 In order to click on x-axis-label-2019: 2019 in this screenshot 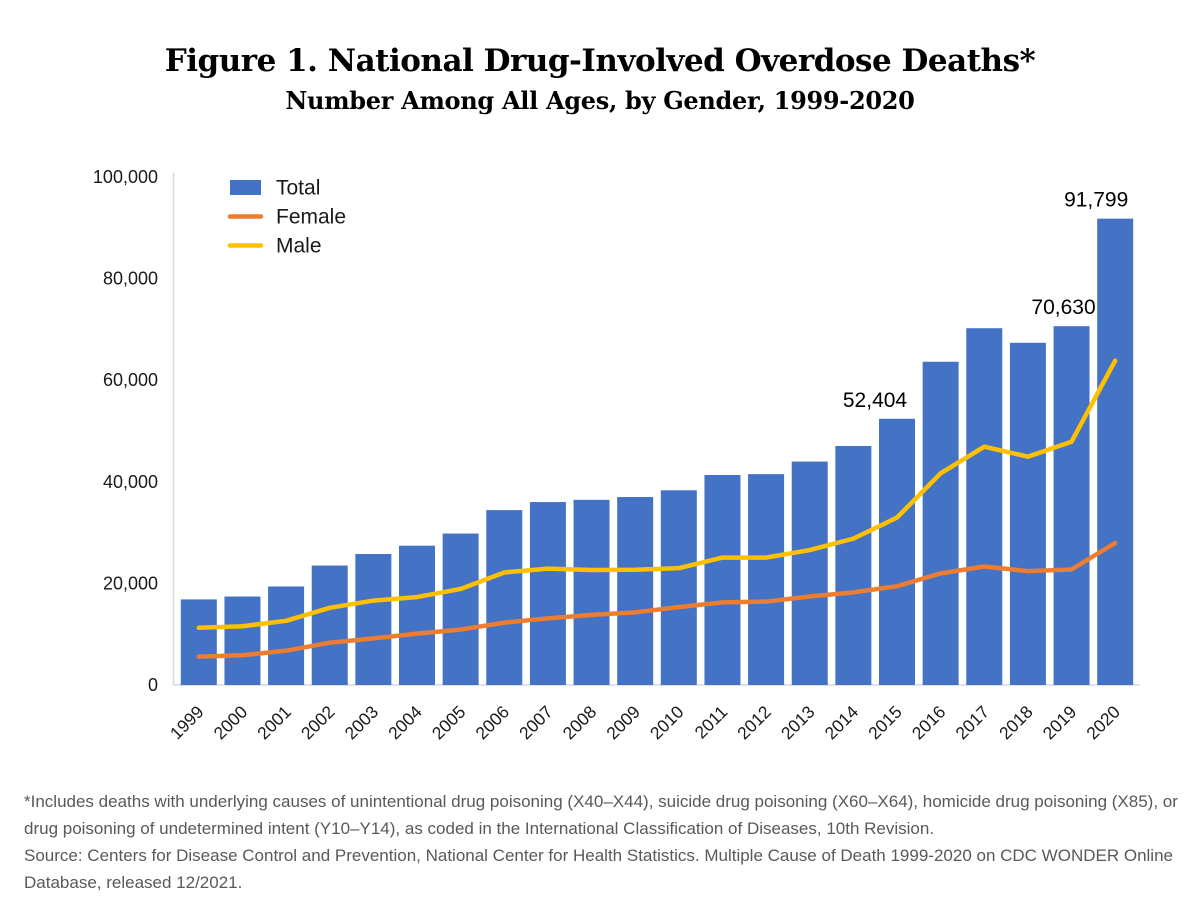, I will do `click(1060, 723)`.